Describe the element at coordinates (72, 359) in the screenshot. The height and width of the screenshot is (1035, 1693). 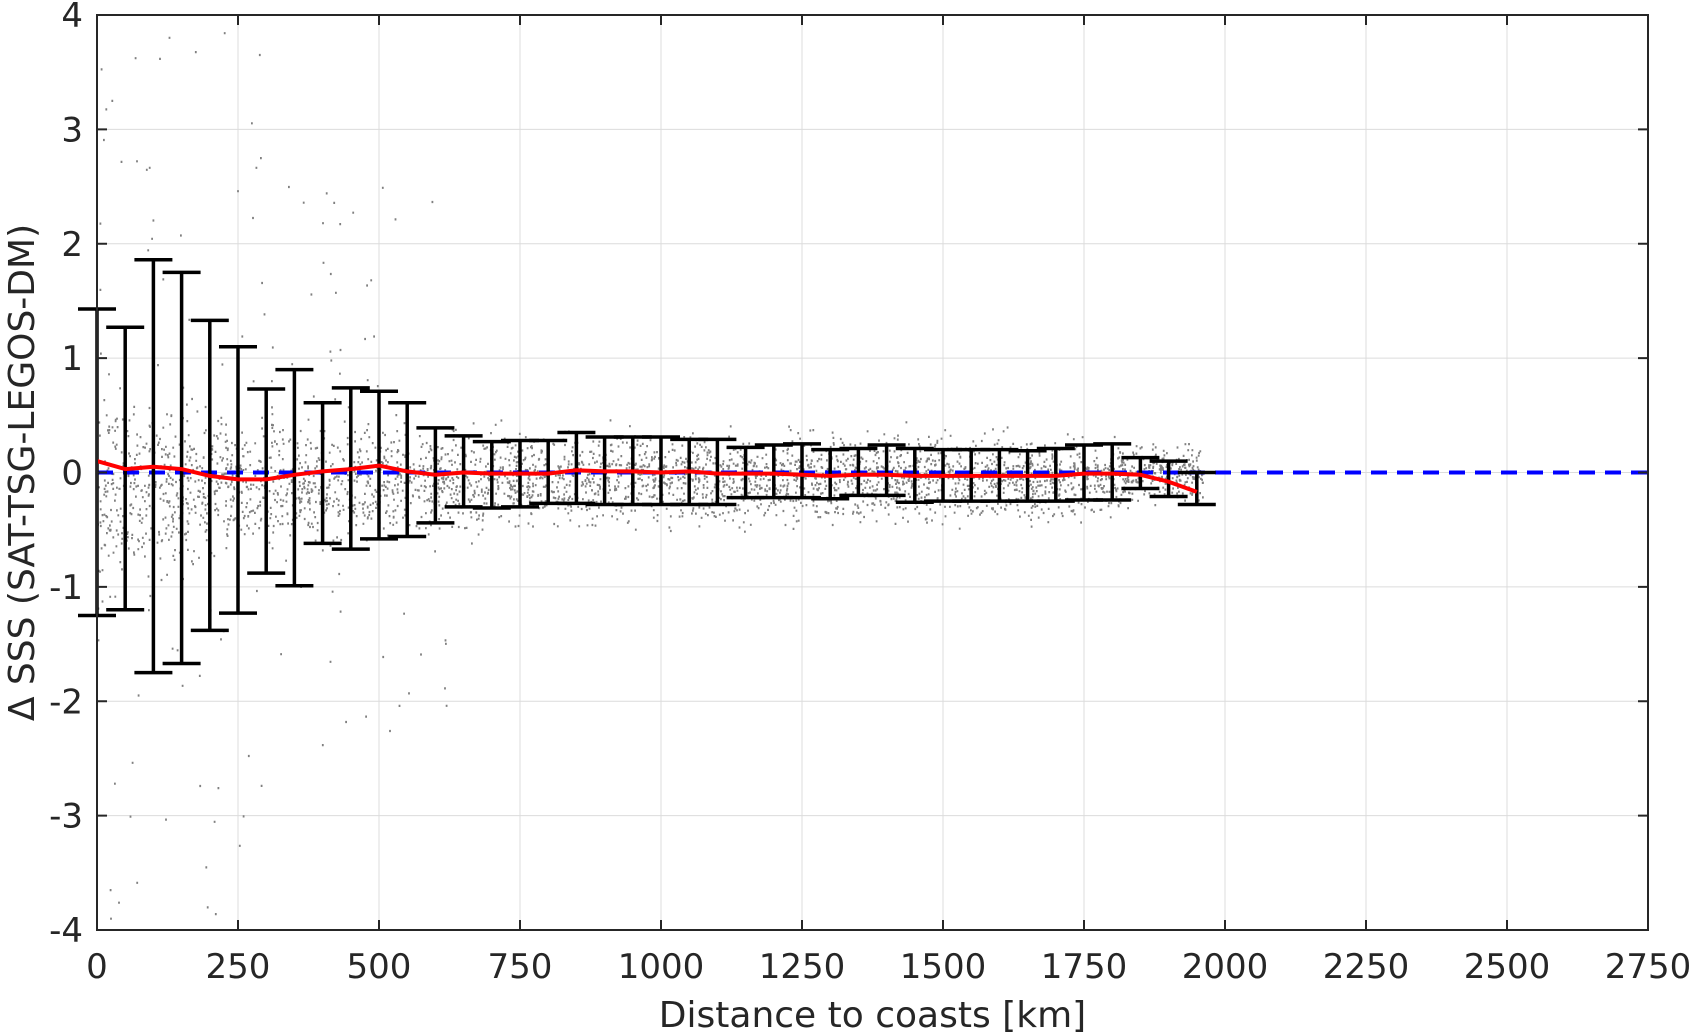
I see `y-tick-label: 1` at that location.